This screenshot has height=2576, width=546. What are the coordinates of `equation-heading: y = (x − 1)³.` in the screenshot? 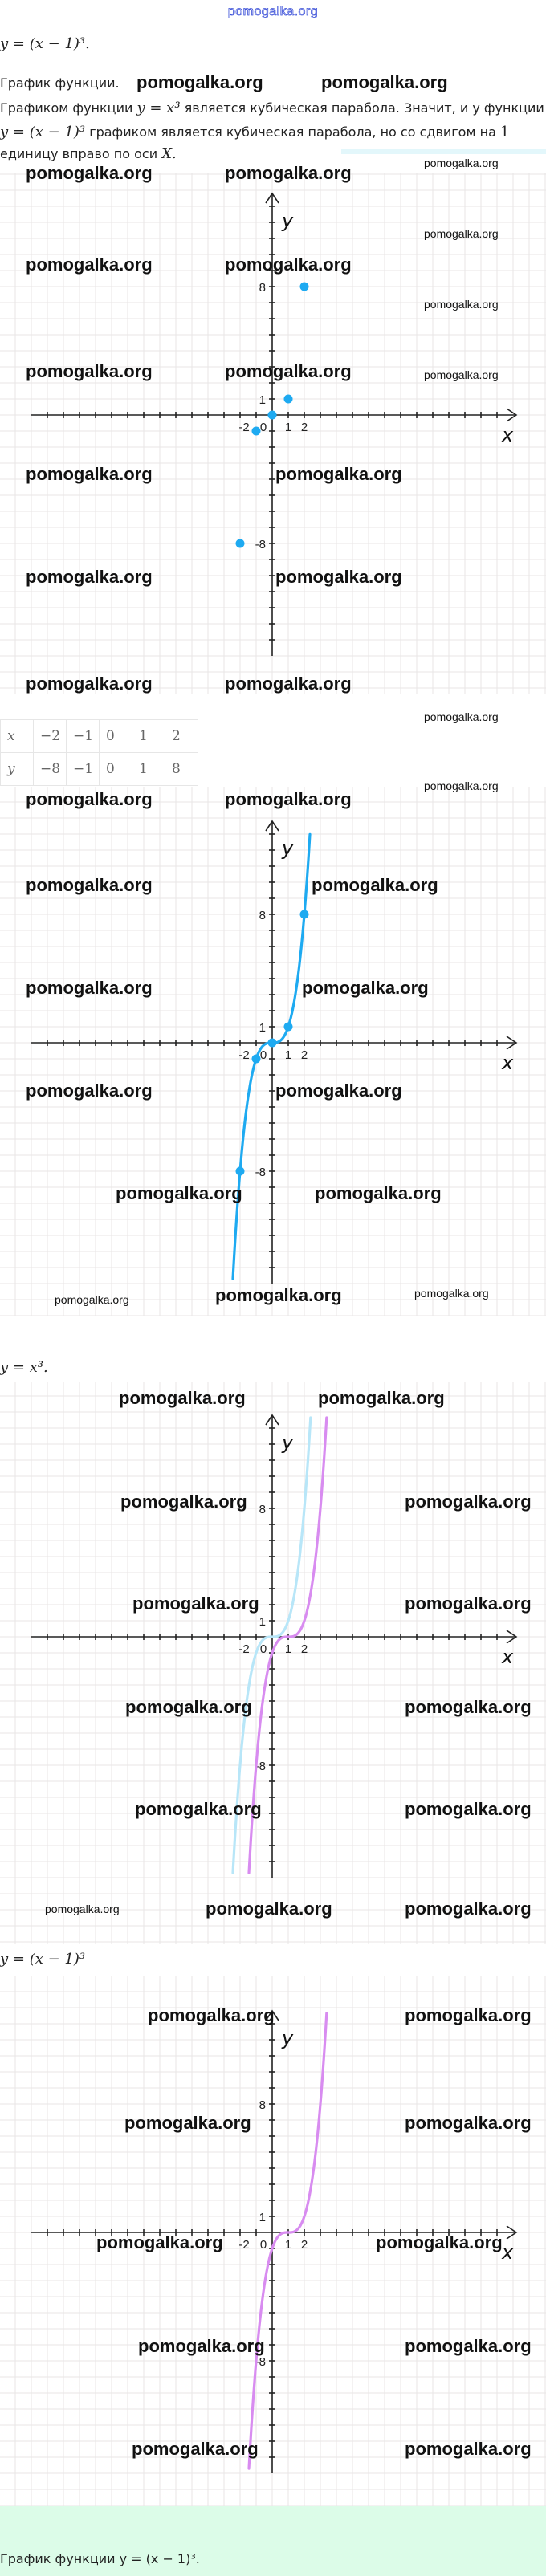 It's located at (45, 43).